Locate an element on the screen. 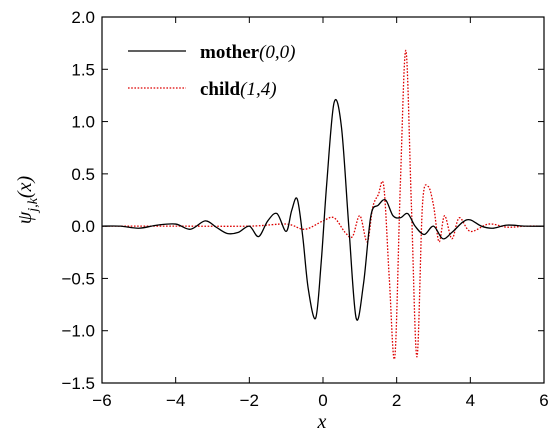 This screenshot has width=558, height=436. legend-params-child: (1,4) is located at coordinates (258, 89).